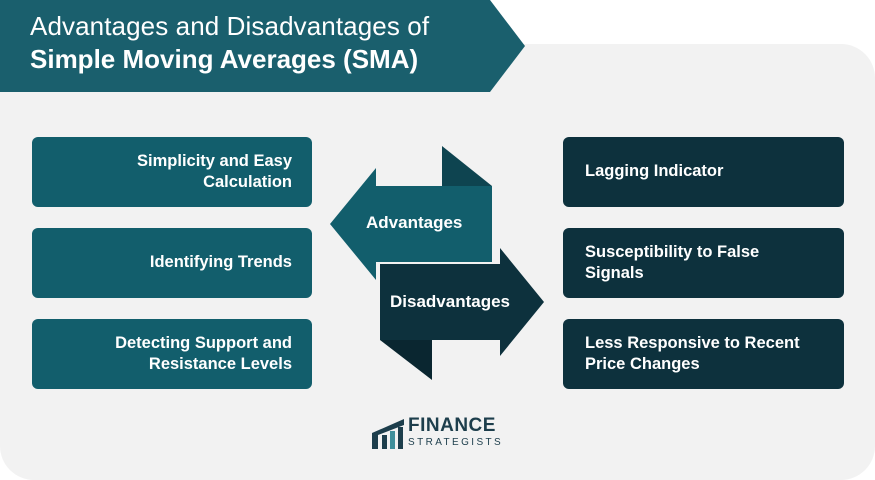  What do you see at coordinates (456, 442) in the screenshot?
I see `logo-word-strategists: STRATEGISTS` at bounding box center [456, 442].